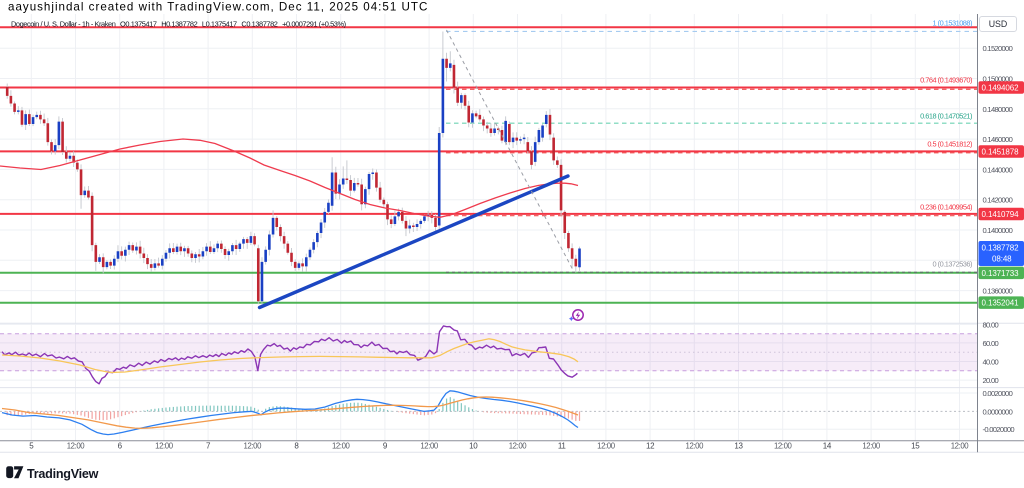 This screenshot has height=488, width=1024. What do you see at coordinates (998, 139) in the screenshot?
I see `svg-text: 0.1460000` at bounding box center [998, 139].